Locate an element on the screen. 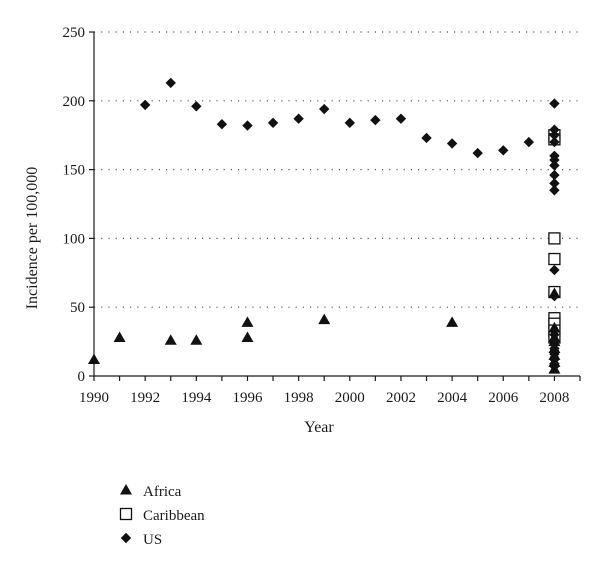  x-tick-label-2006: 2006 is located at coordinates (503, 398).